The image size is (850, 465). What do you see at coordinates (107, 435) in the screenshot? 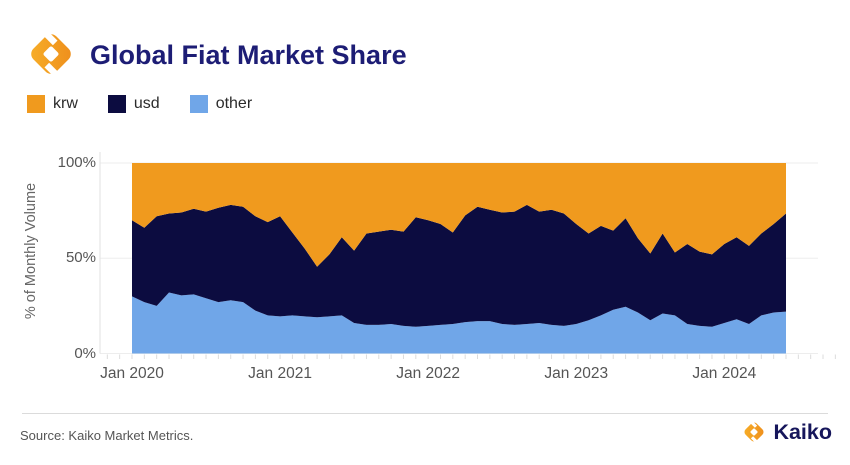
I see `source-note: Source: Kaiko Market Metrics.` at bounding box center [107, 435].